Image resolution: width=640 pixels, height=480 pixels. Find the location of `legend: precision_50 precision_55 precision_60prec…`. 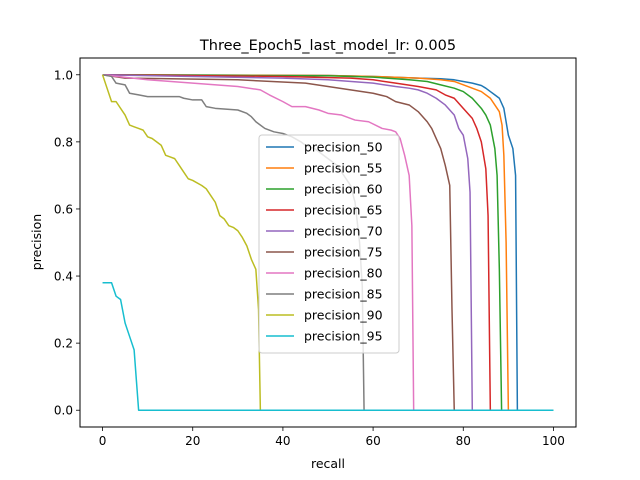

legend: precision_50 precision_55 precision_60prec… is located at coordinates (329, 244).